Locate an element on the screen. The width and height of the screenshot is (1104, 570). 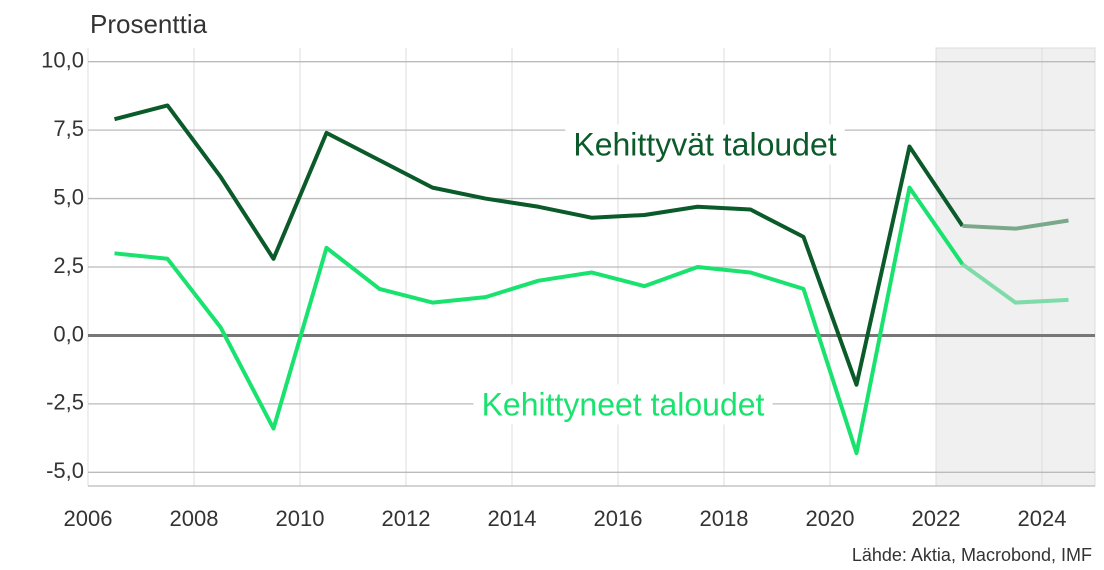
y-tick-label: 0,0 is located at coordinates (68, 333).